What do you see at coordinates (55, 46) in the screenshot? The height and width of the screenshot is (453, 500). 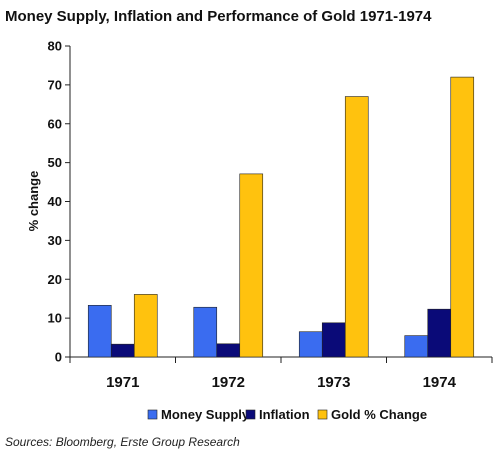 I see `y-tick-label: 80` at bounding box center [55, 46].